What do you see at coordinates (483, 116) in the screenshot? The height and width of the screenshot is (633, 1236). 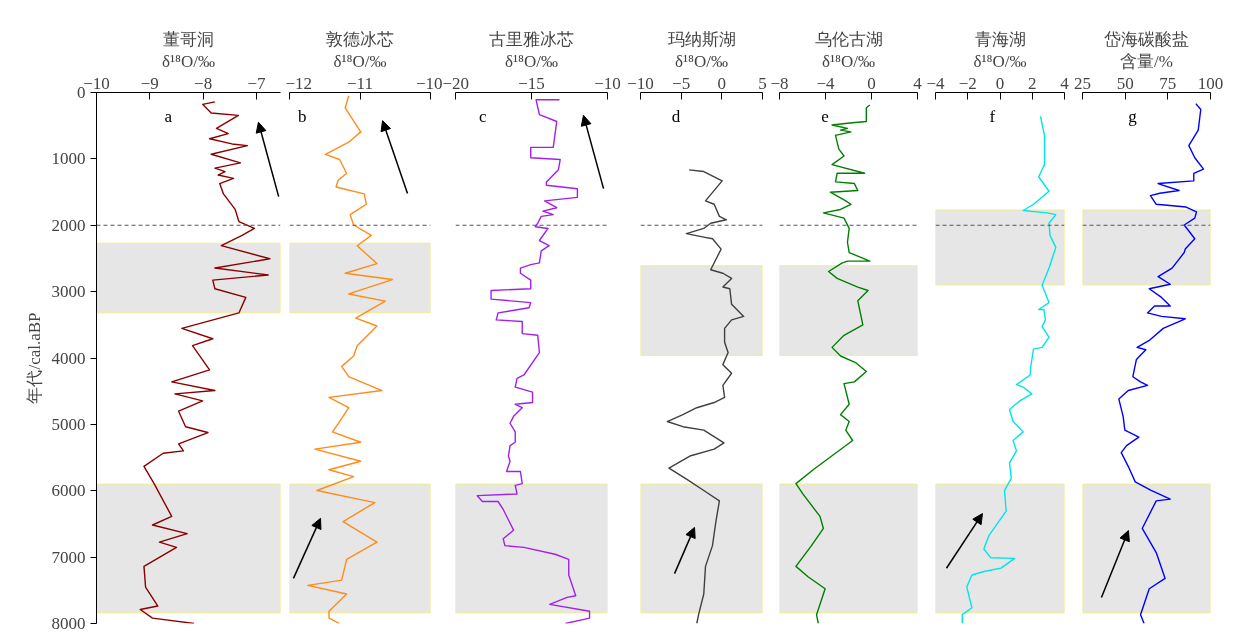 I see `annotation: c` at bounding box center [483, 116].